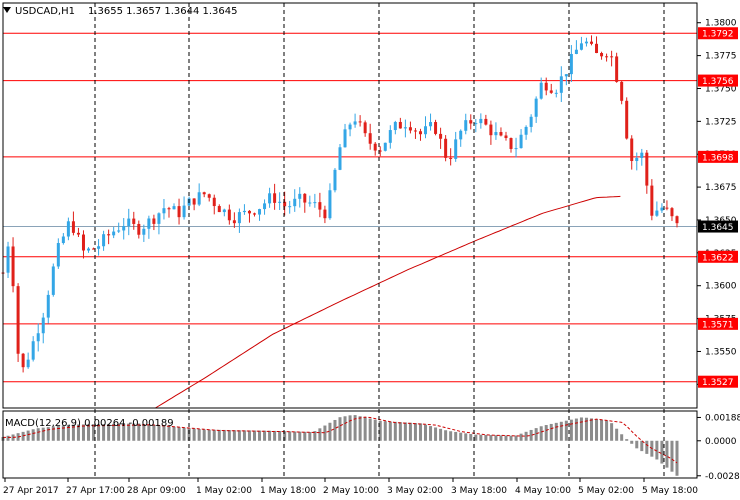  I want to click on macd-label: MACD(12,26,9) 0.00264 -0.00189, so click(89, 423).